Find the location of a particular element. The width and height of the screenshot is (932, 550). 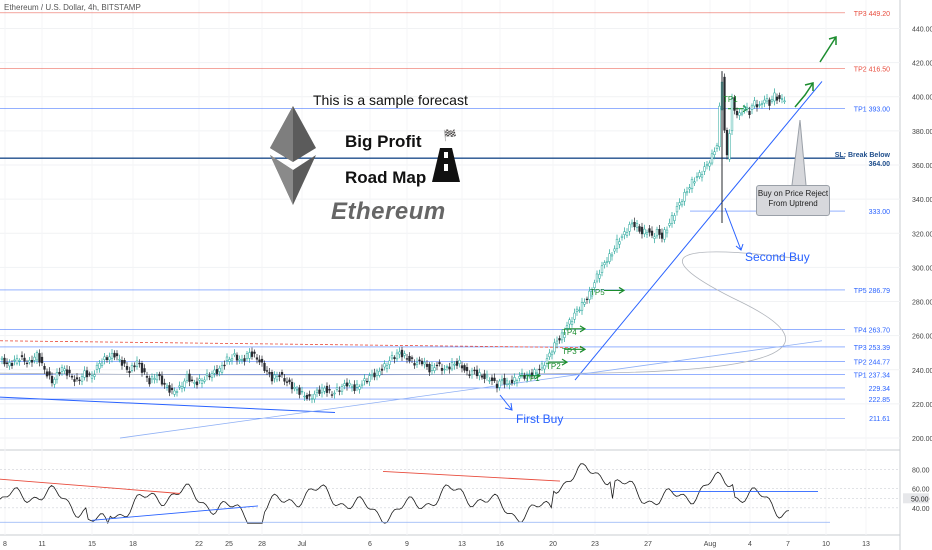

price-level-label: TP1 237.34 is located at coordinates (872, 375).